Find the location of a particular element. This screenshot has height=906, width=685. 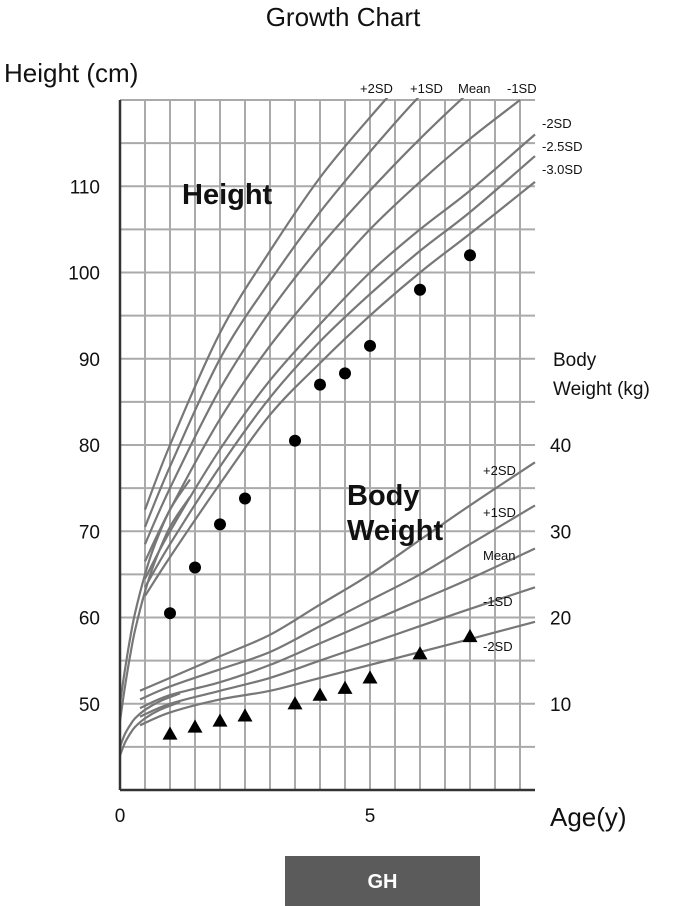

height-sd-label-mean: Mean is located at coordinates (474, 88).